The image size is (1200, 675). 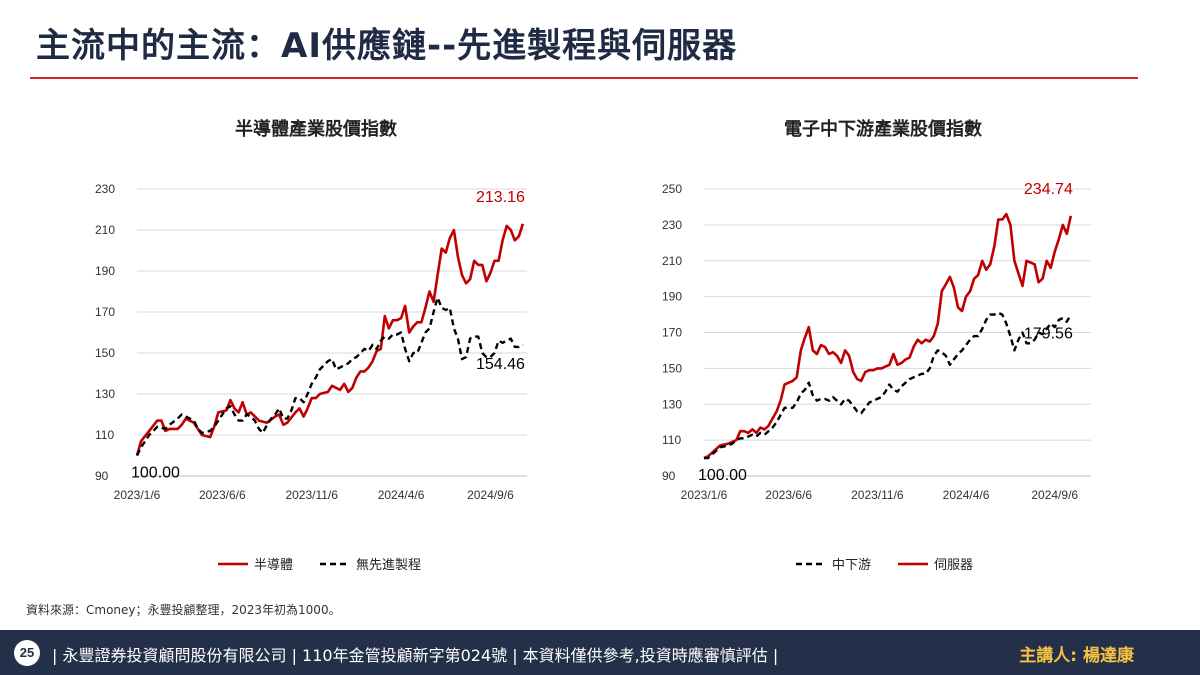 What do you see at coordinates (500, 197) in the screenshot?
I see `data-label: 213.16` at bounding box center [500, 197].